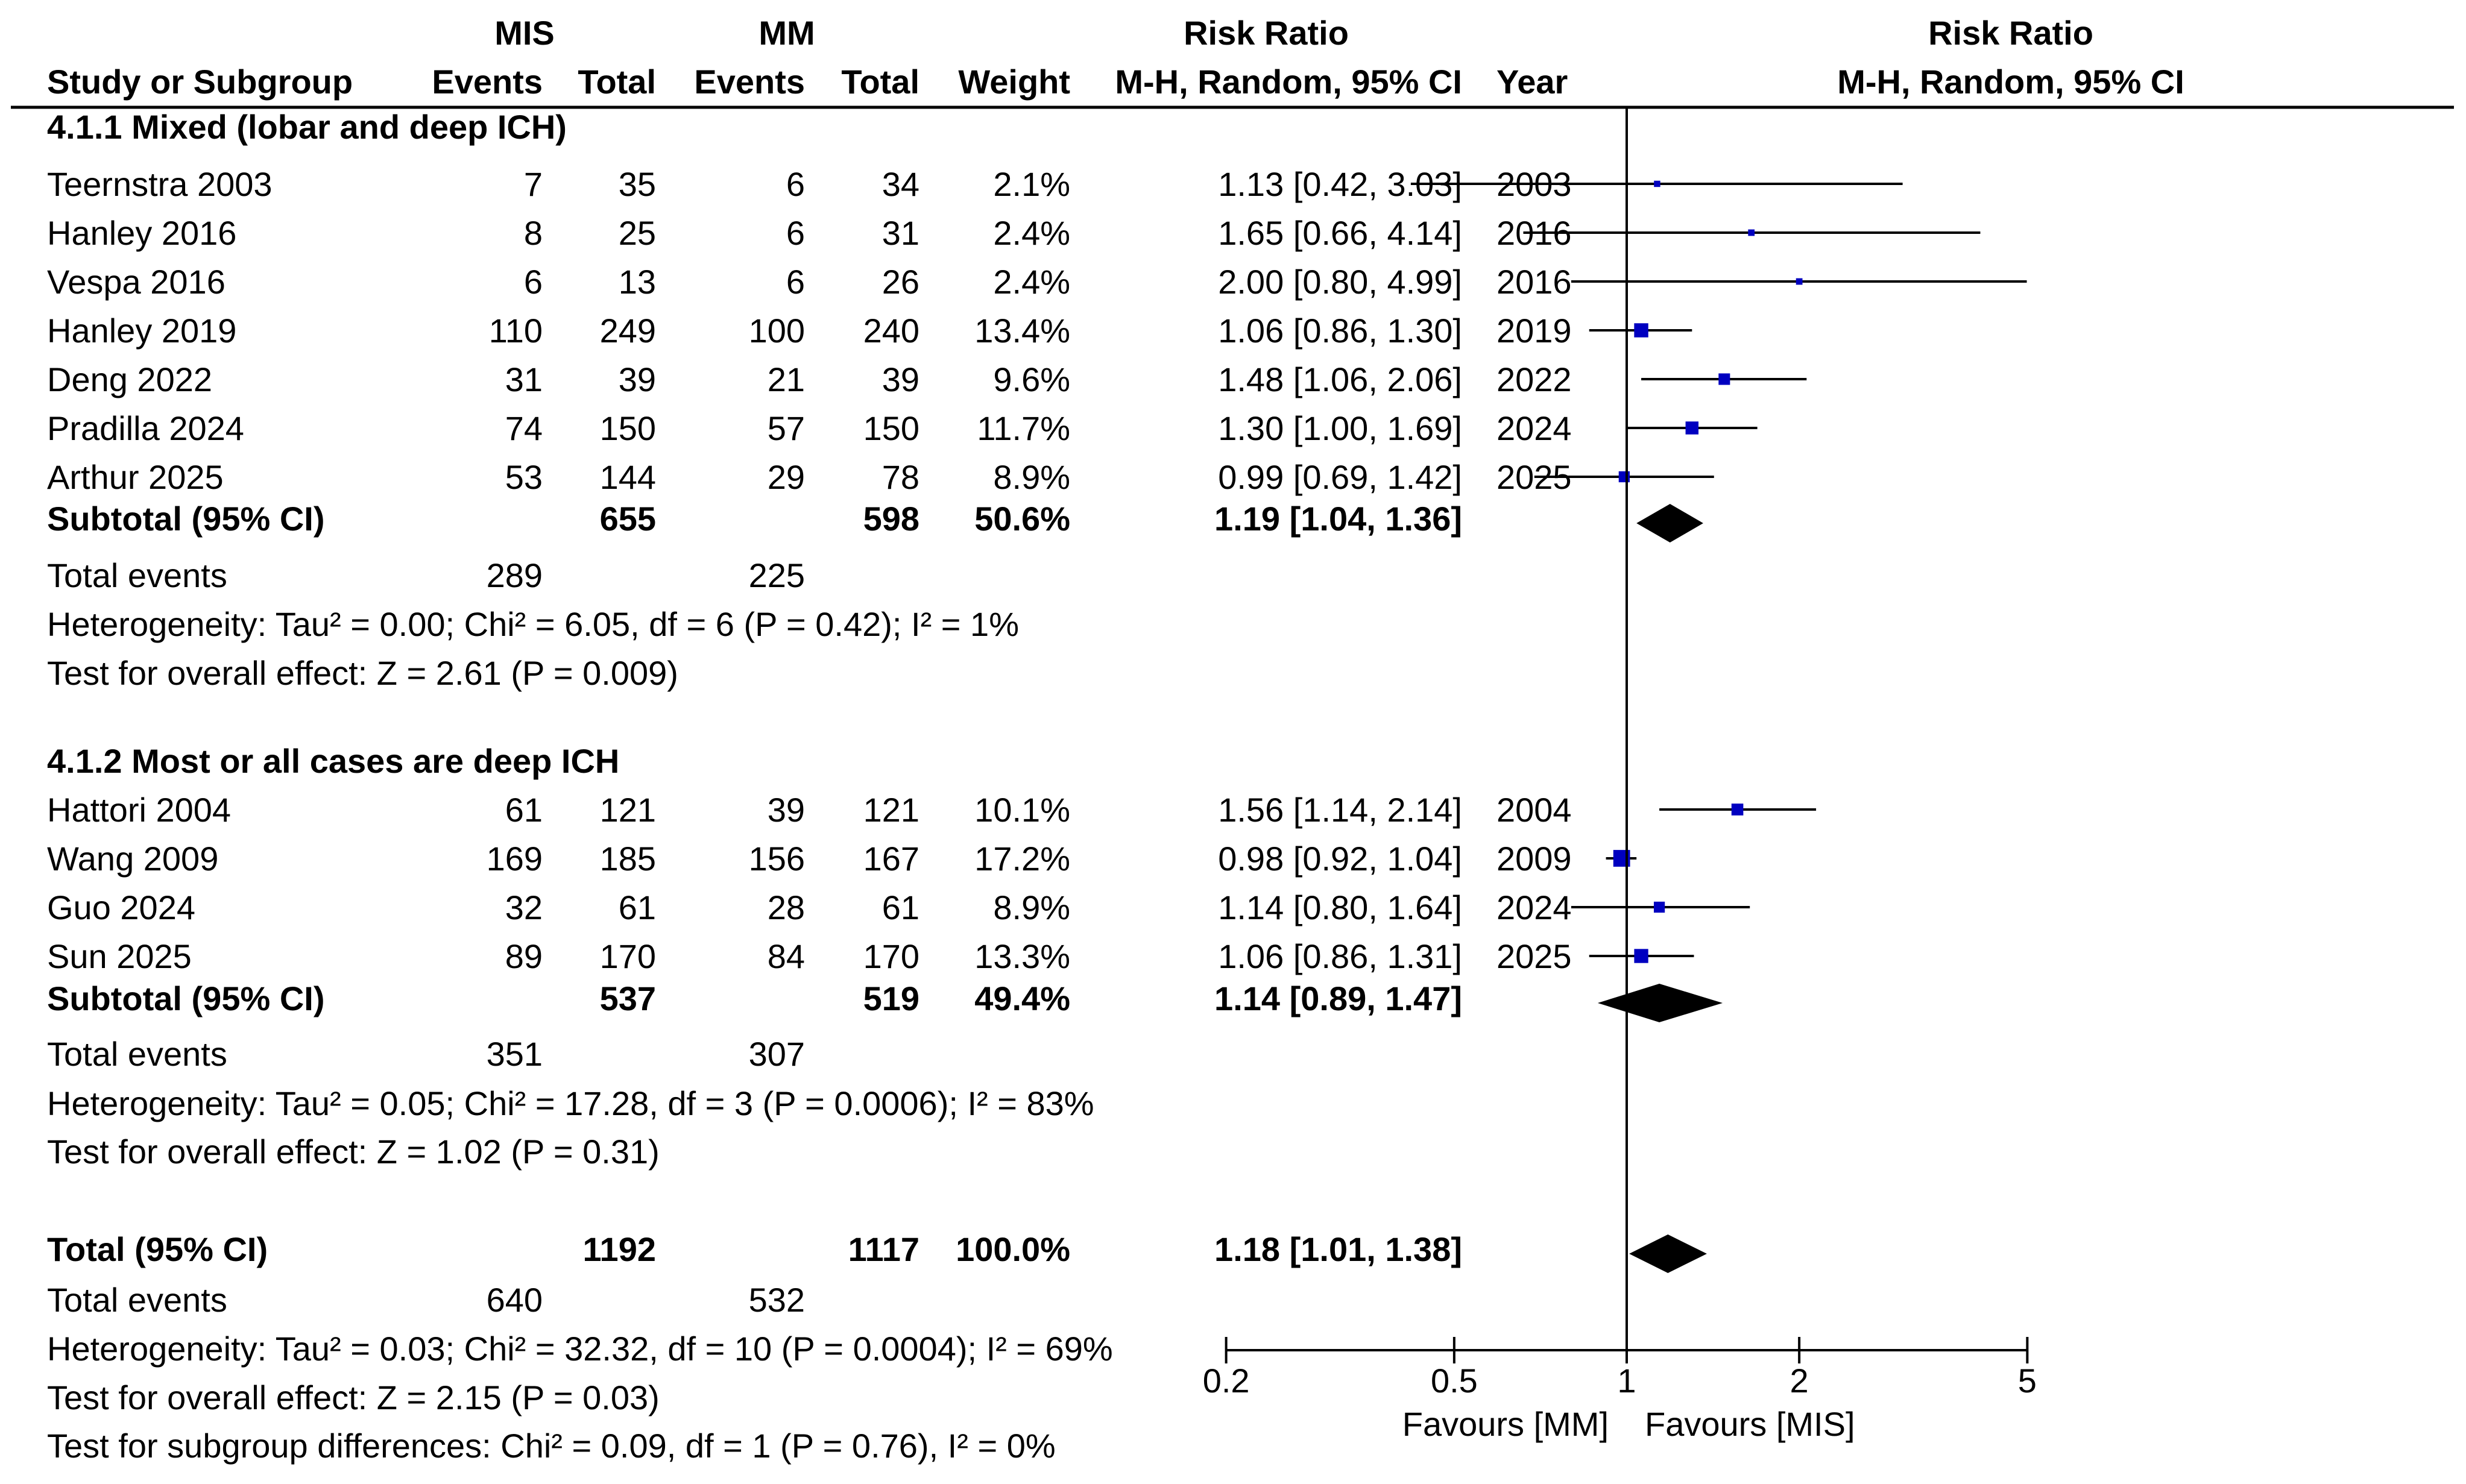 Image resolution: width=2466 pixels, height=1484 pixels. Describe the element at coordinates (1534, 810) in the screenshot. I see `year-cell: 2004` at that location.